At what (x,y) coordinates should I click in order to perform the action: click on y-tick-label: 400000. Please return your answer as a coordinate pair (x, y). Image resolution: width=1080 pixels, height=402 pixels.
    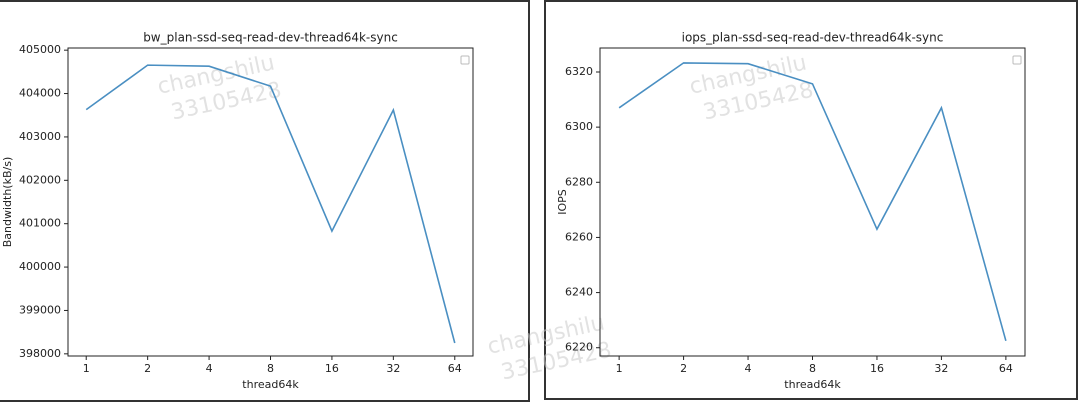
    Looking at the image, I should click on (40, 266).